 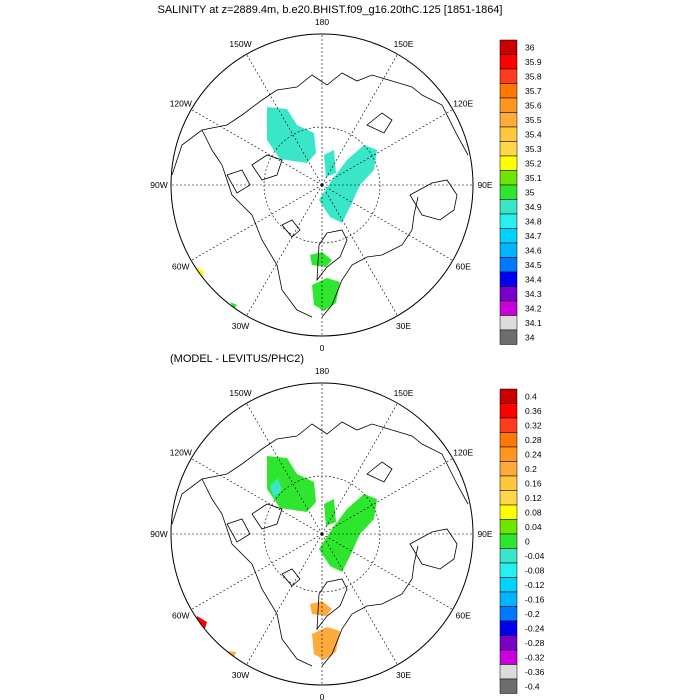 What do you see at coordinates (533, 527) in the screenshot?
I see `colorbar-label: 0.04` at bounding box center [533, 527].